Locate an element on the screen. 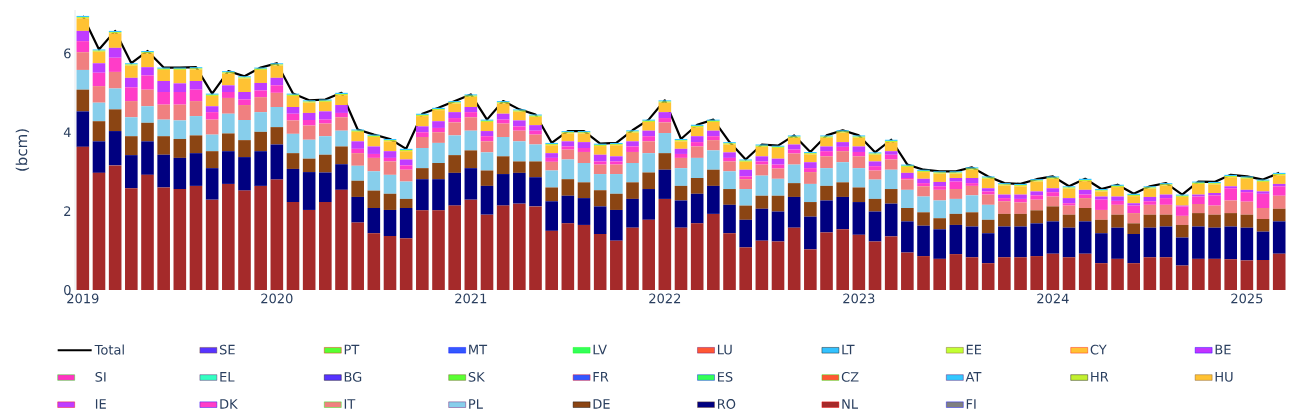 This screenshot has height=416, width=1293. legend-label: PT is located at coordinates (352, 349).